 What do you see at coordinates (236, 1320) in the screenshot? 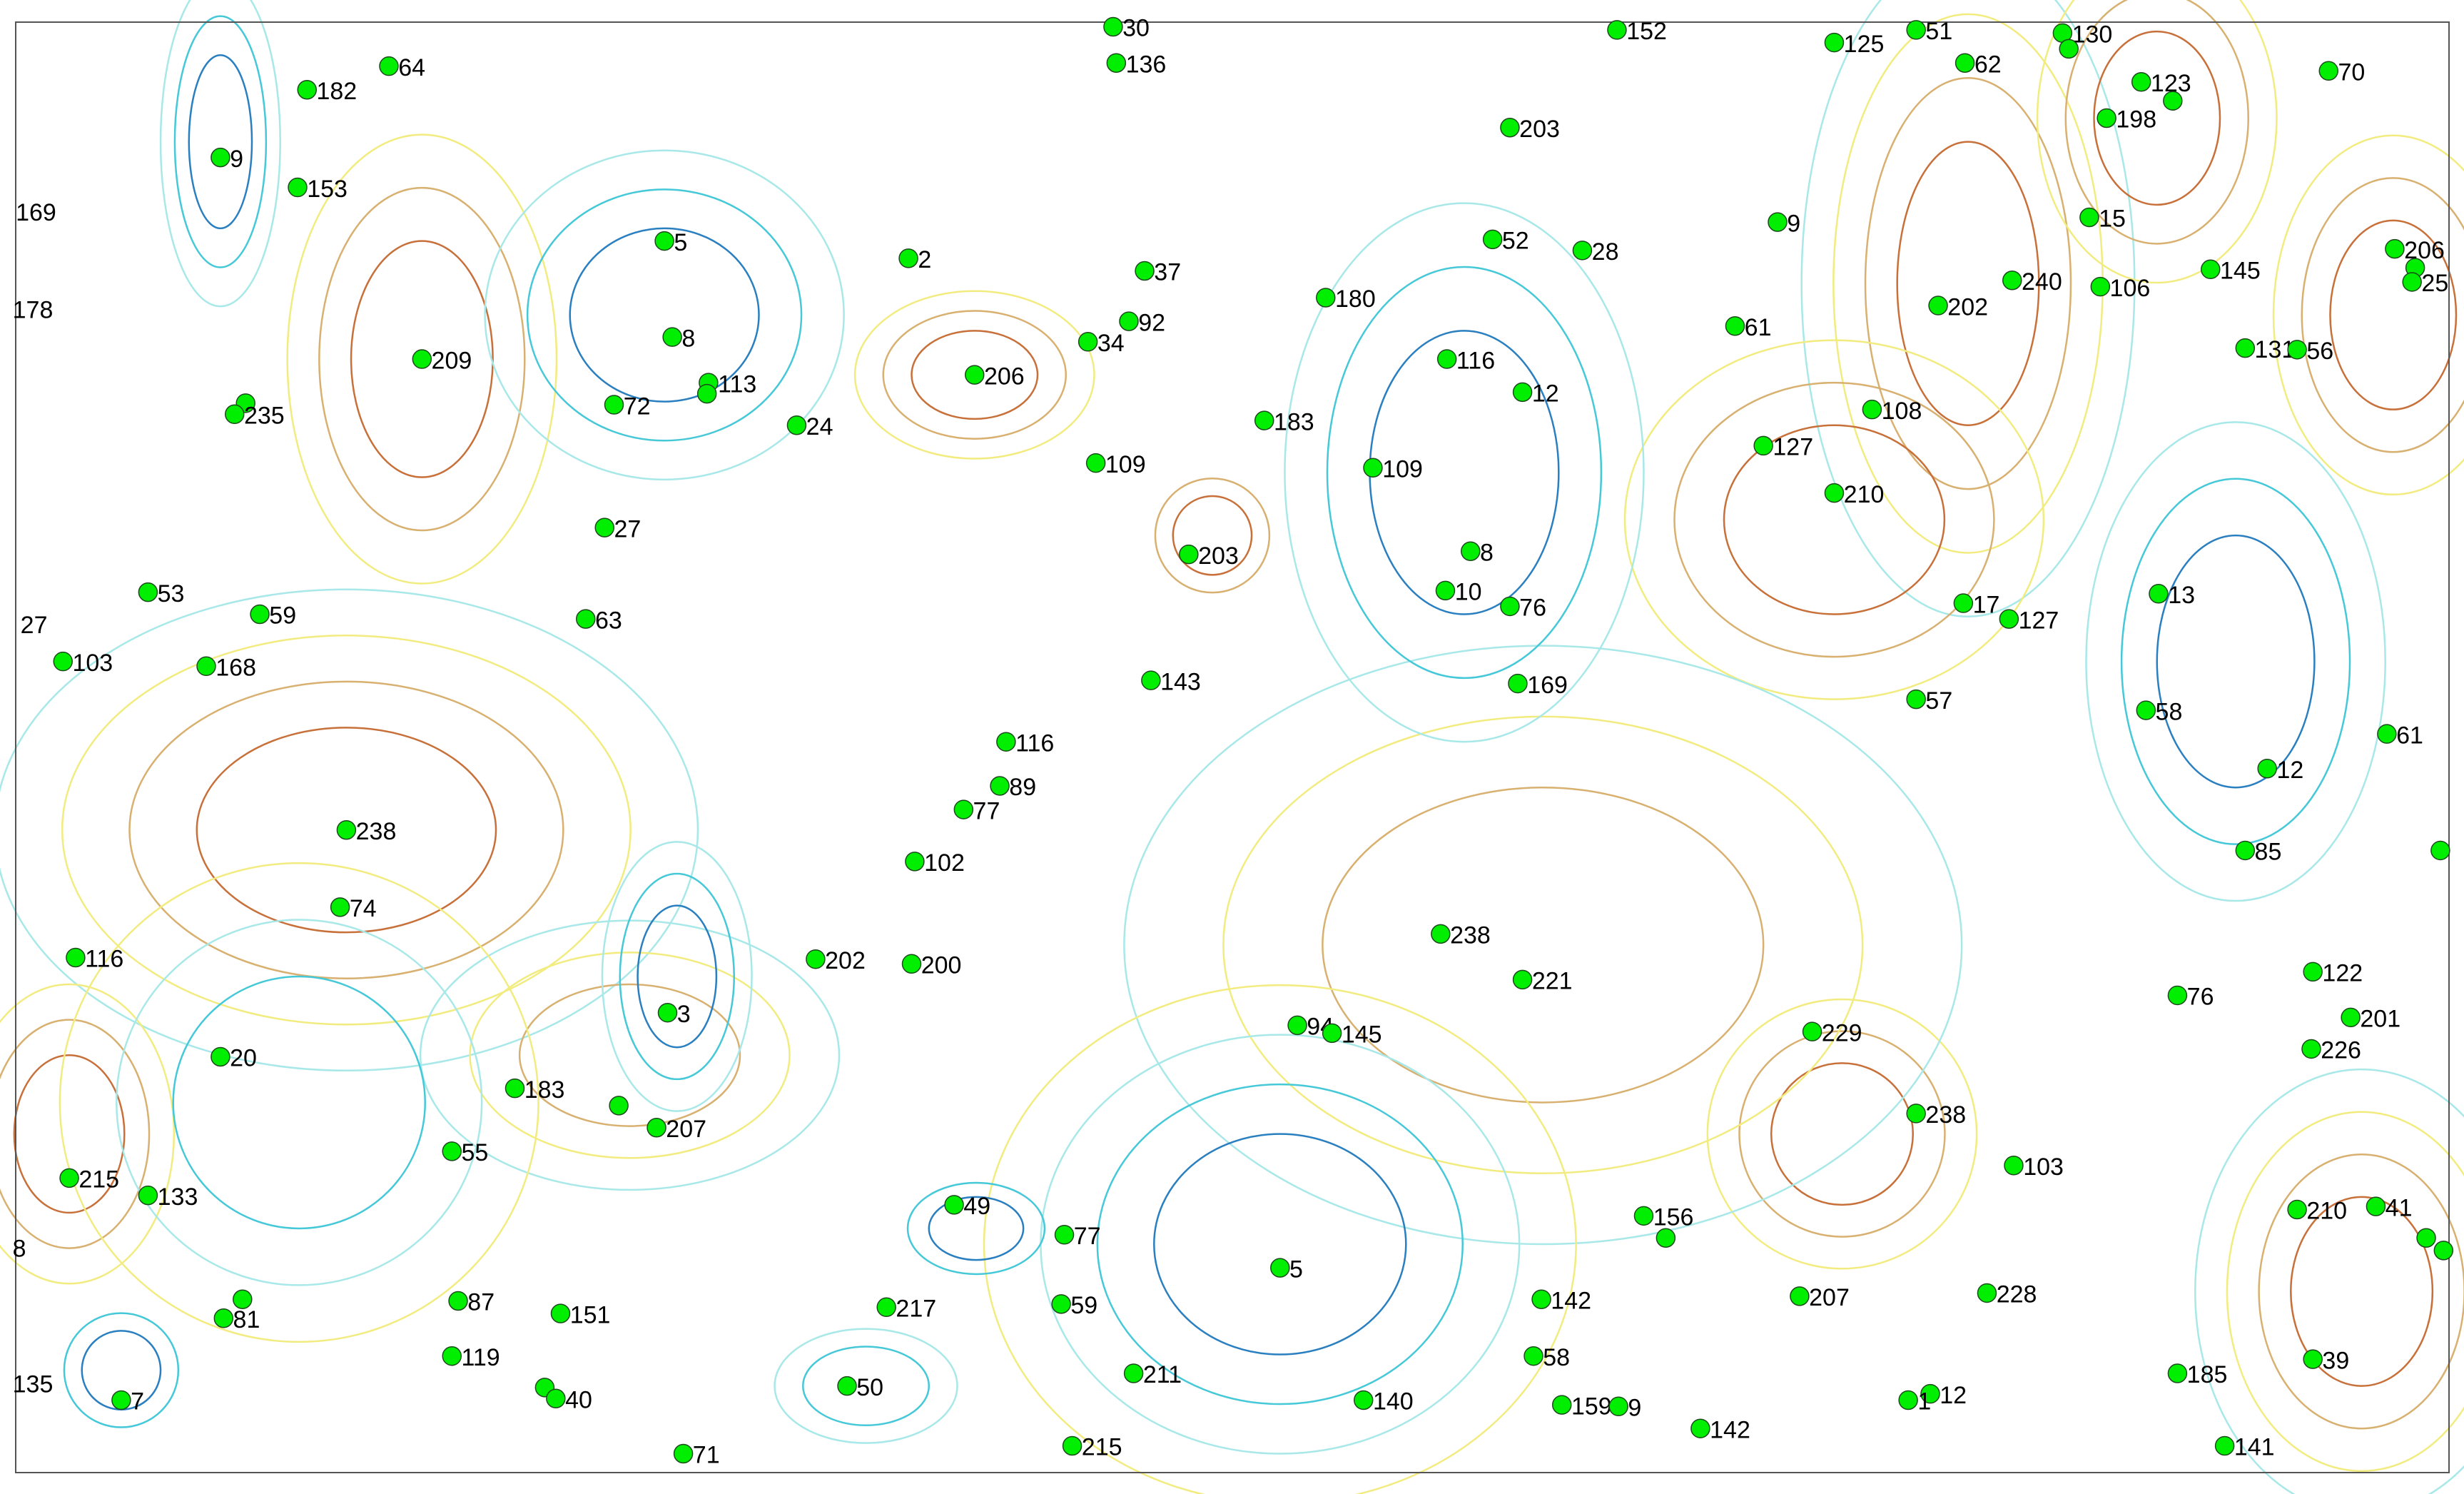
I see `sample-point: 81` at bounding box center [236, 1320].